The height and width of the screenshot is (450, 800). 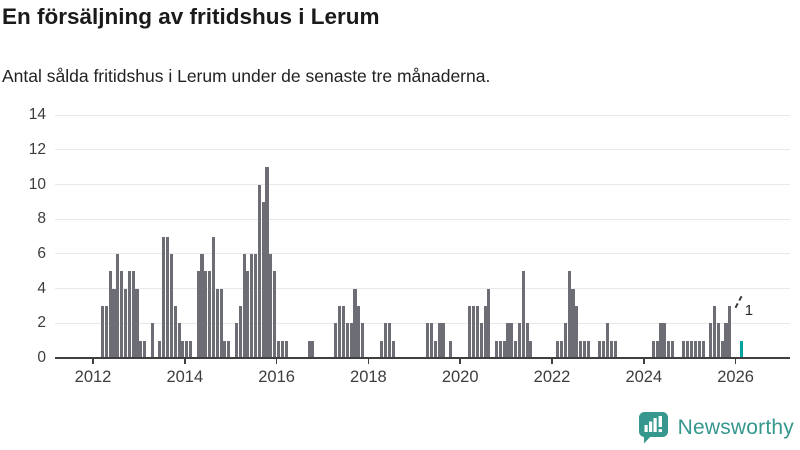 What do you see at coordinates (37, 184) in the screenshot?
I see `y-tick-label: 10` at bounding box center [37, 184].